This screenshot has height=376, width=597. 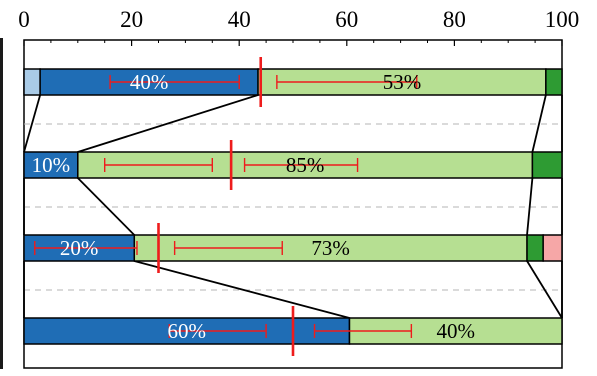 I want to click on x-tick-label: 60, so click(x=346, y=19).